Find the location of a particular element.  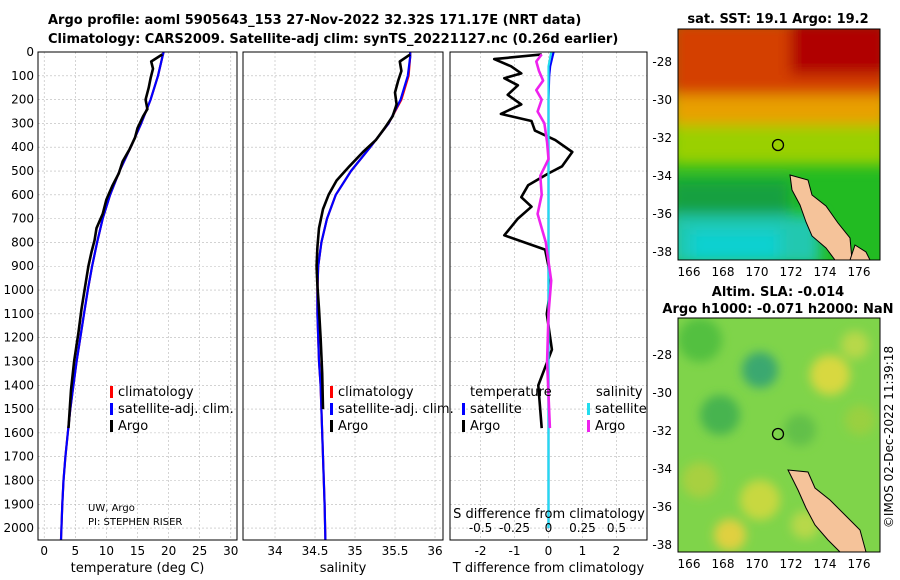

sla-map-title-line2: Argo h1000: -0.071 h2000: NaN is located at coordinates (777, 309).